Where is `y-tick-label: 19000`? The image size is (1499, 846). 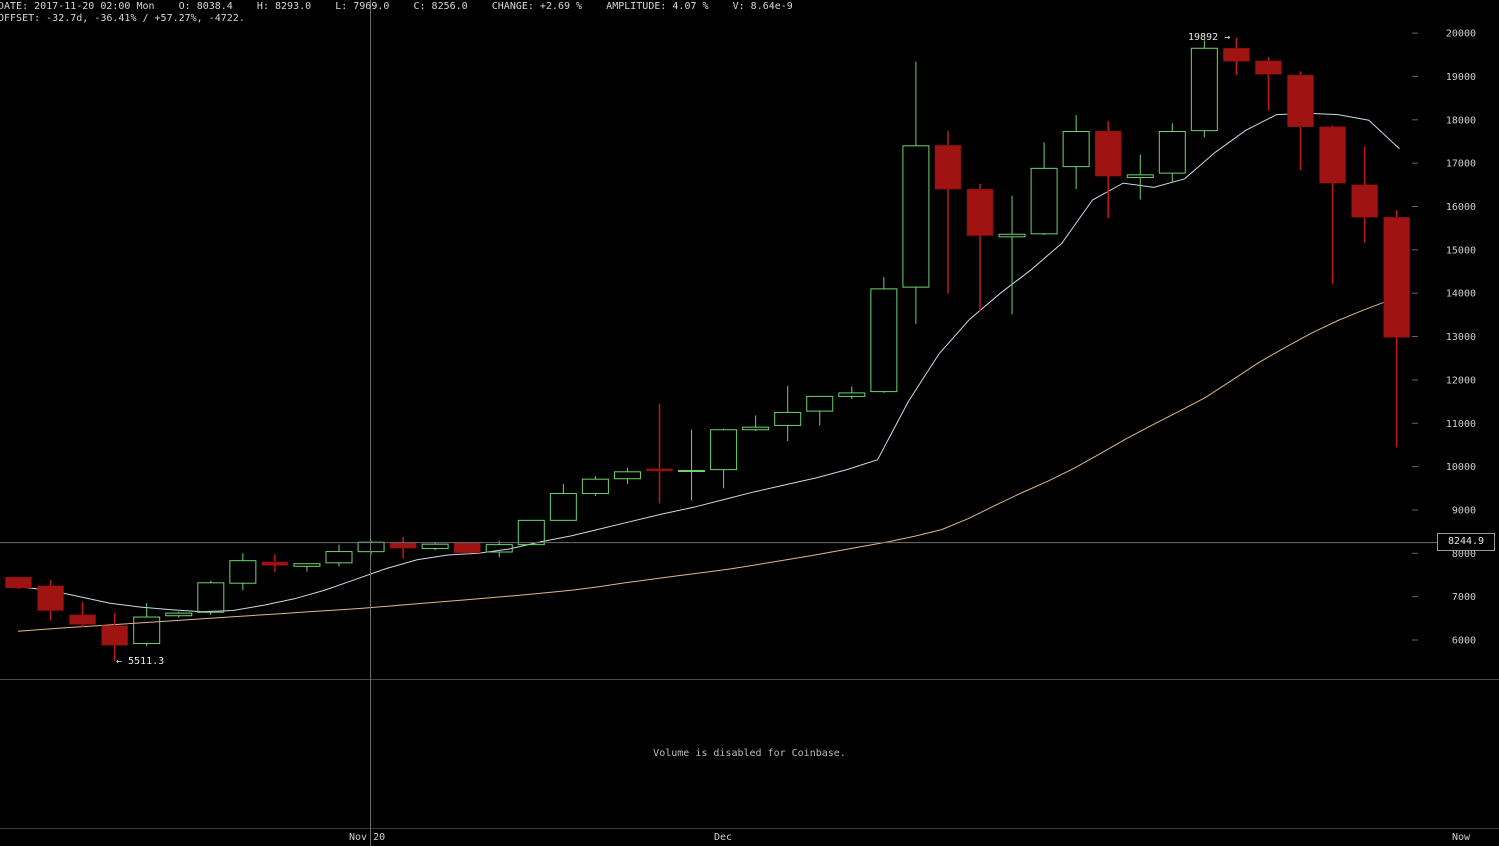 y-tick-label: 19000 is located at coordinates (1461, 77).